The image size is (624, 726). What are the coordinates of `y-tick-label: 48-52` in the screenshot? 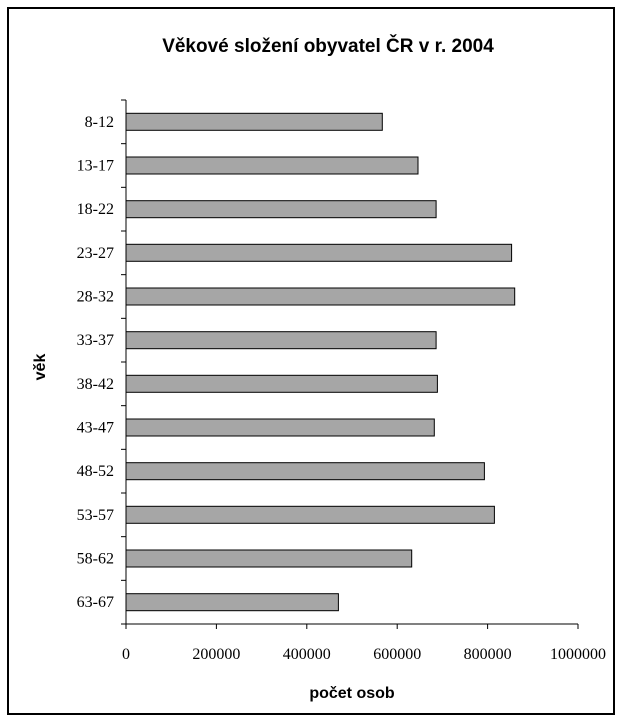 It's located at (95, 471).